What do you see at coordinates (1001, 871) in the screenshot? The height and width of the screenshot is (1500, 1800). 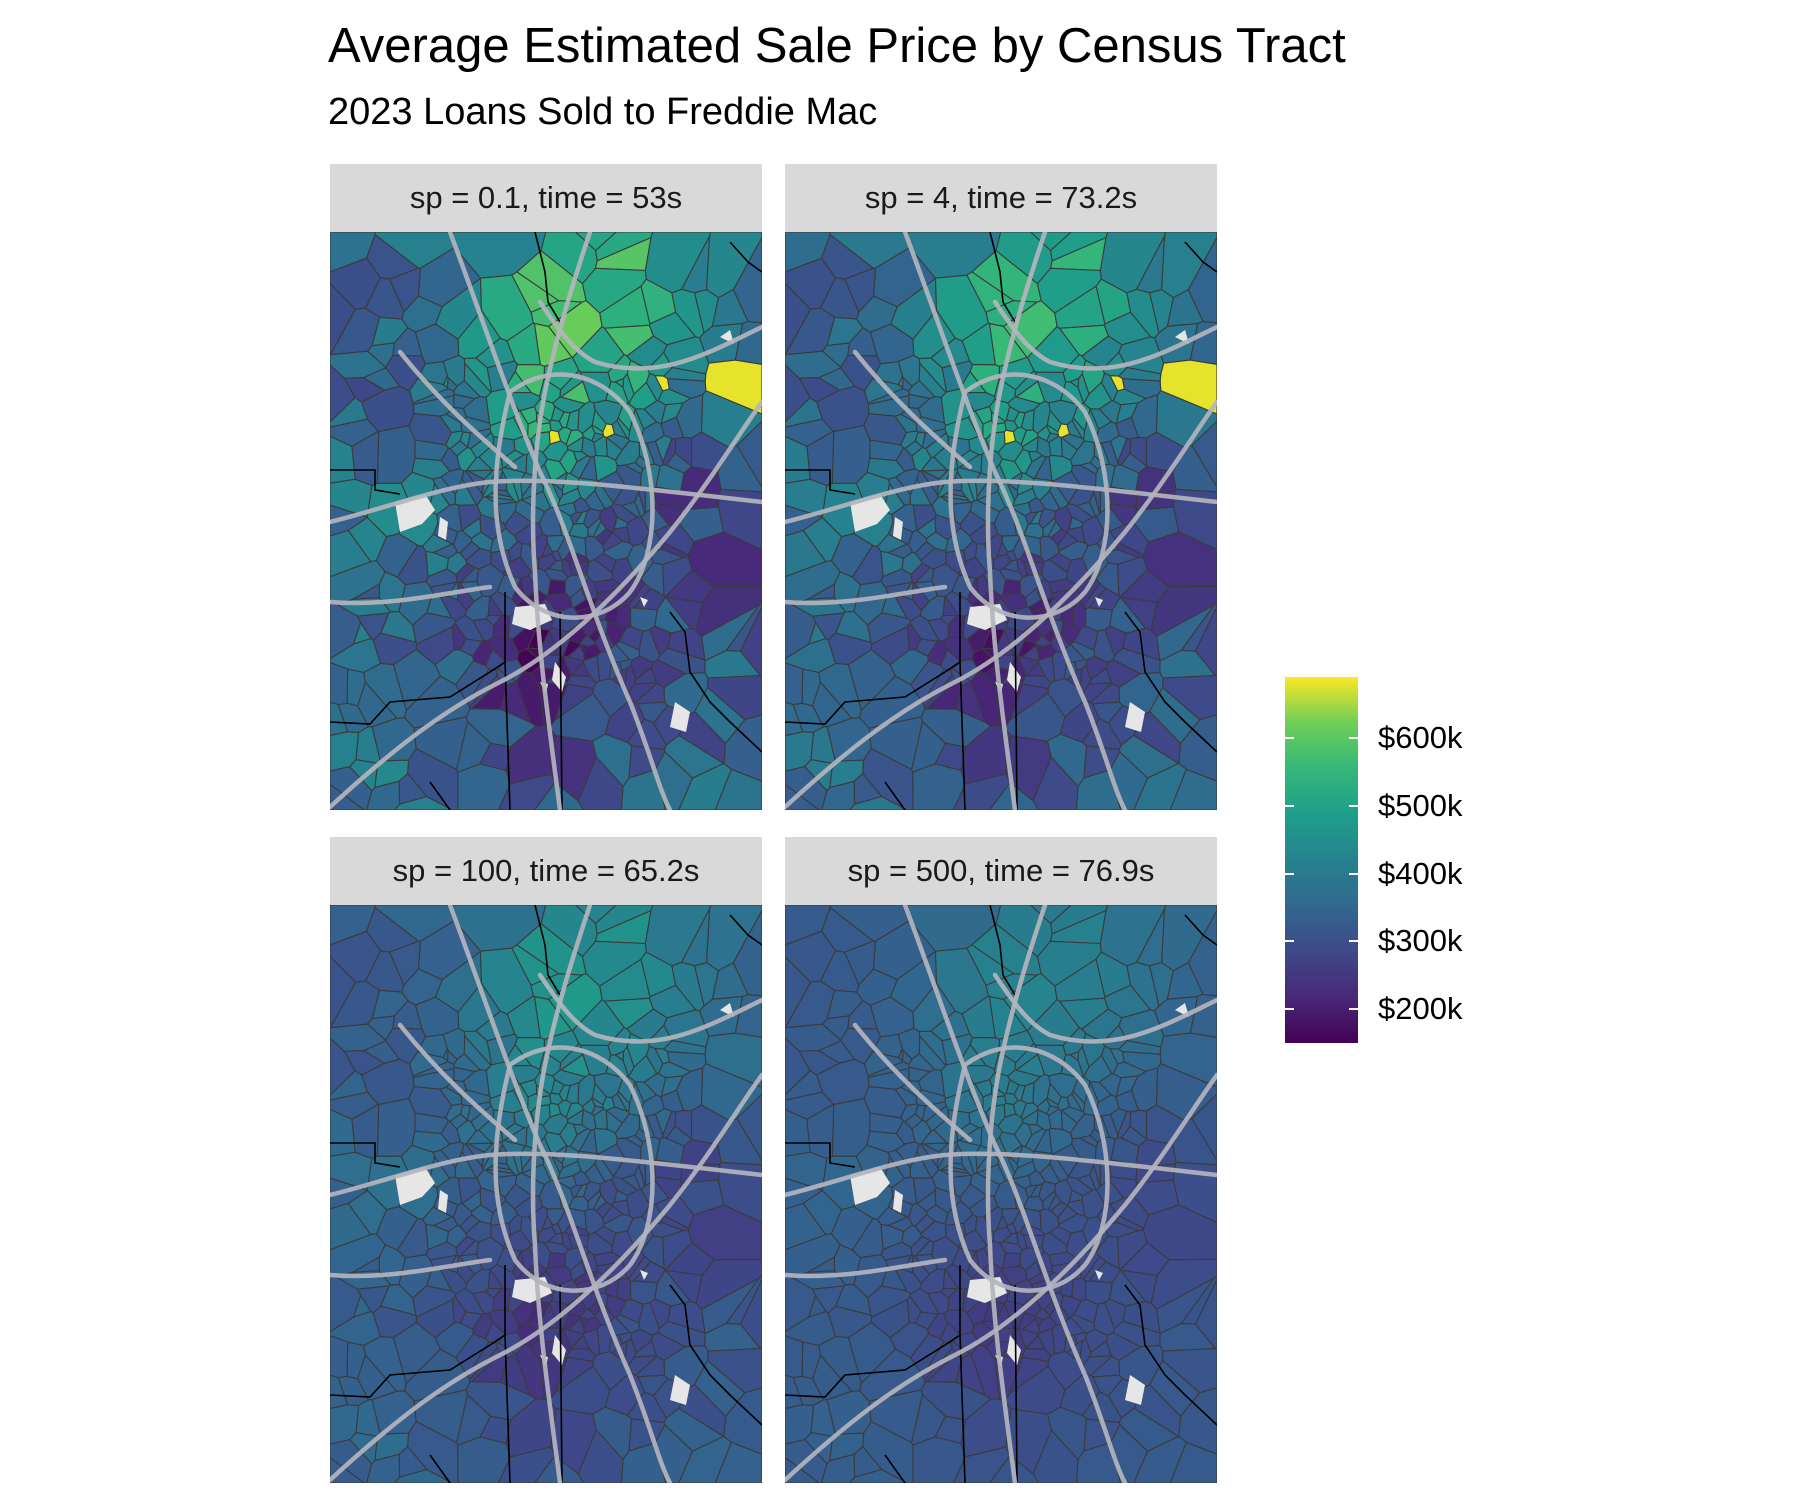 I see `facet-strip-label: sp = 500, time = 76.9s` at bounding box center [1001, 871].